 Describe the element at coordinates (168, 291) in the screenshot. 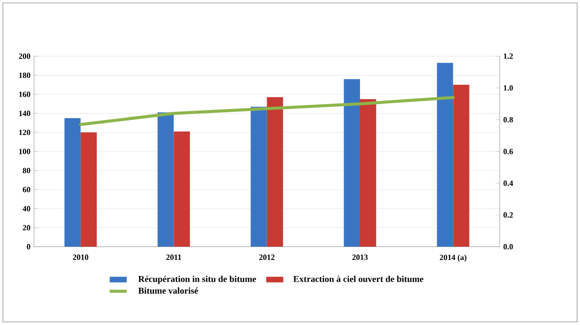

I see `legend-label: Bitume valorisé` at that location.